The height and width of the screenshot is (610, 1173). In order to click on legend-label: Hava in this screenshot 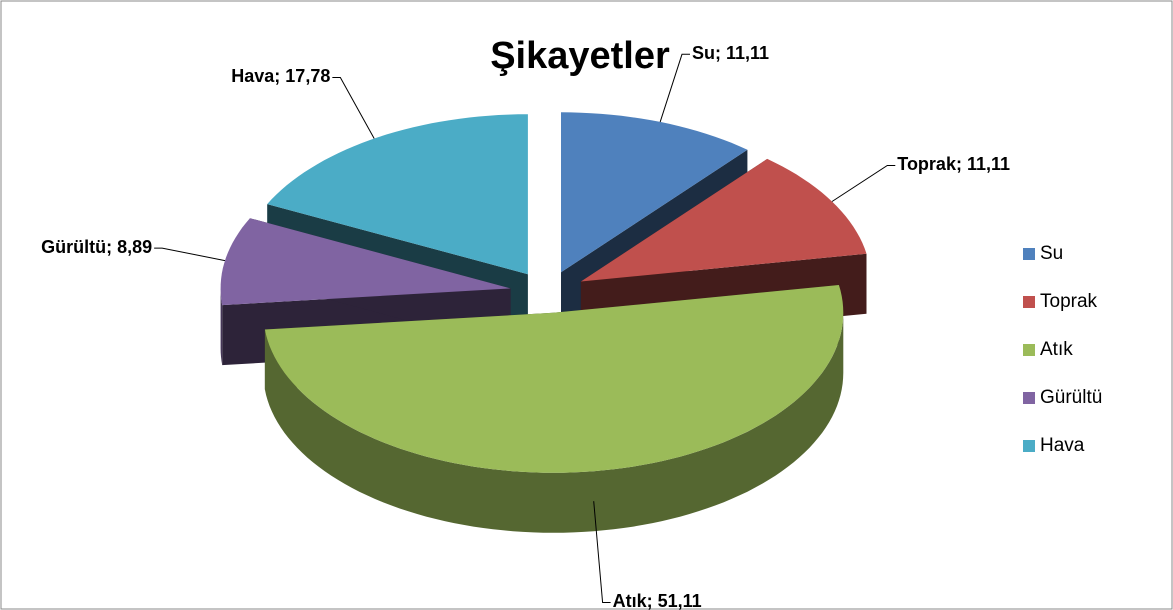, I will do `click(1062, 445)`.